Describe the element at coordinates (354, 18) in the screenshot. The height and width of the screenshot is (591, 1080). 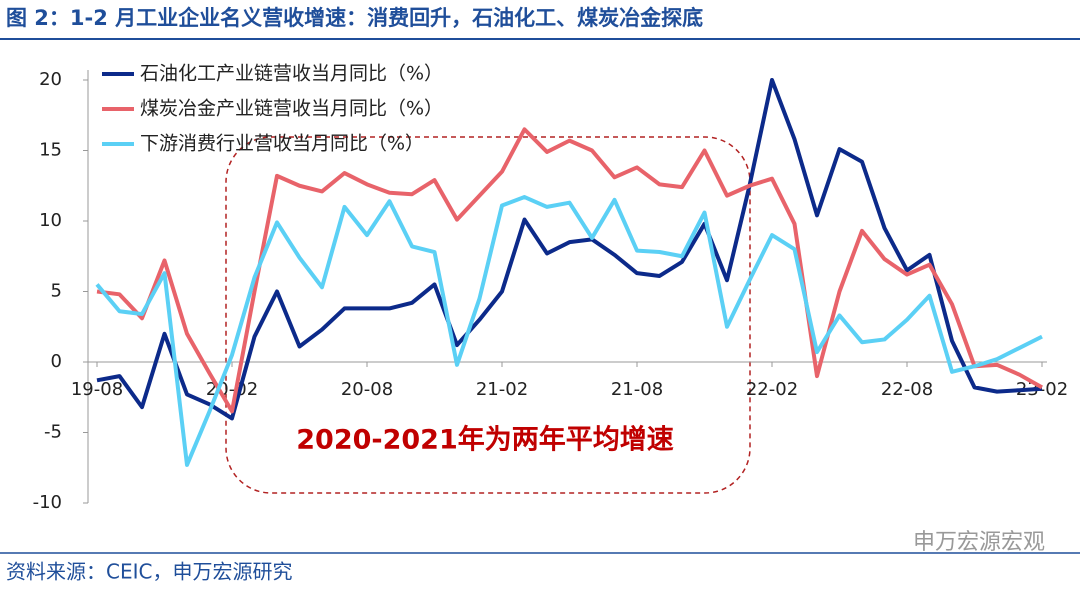
I see `chart-title: 图 2：1-2 月工业企业名义营收增速：消费回升，石油化工、煤炭冶金探底` at that location.